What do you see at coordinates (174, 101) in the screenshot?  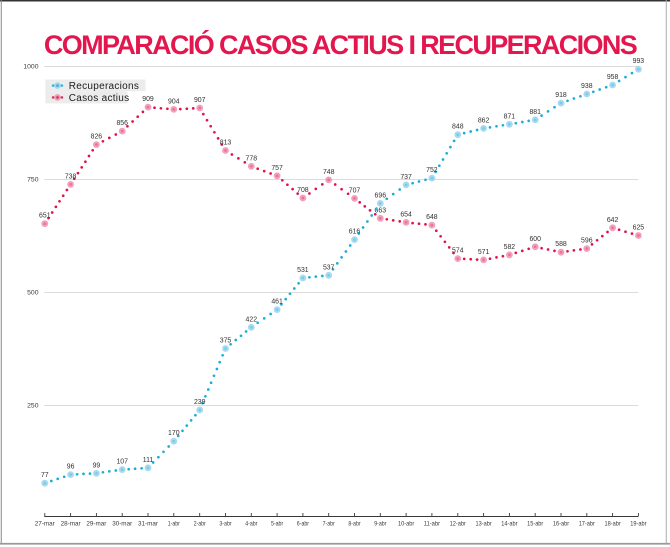 I see `svg-text: 904` at bounding box center [174, 101].